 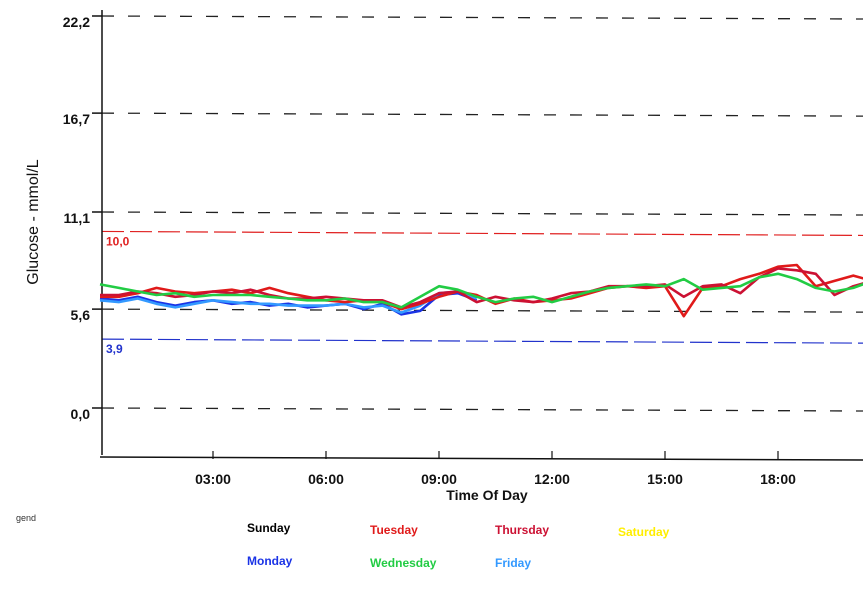 What do you see at coordinates (269, 528) in the screenshot?
I see `legend-item-sunday: Sunday` at bounding box center [269, 528].